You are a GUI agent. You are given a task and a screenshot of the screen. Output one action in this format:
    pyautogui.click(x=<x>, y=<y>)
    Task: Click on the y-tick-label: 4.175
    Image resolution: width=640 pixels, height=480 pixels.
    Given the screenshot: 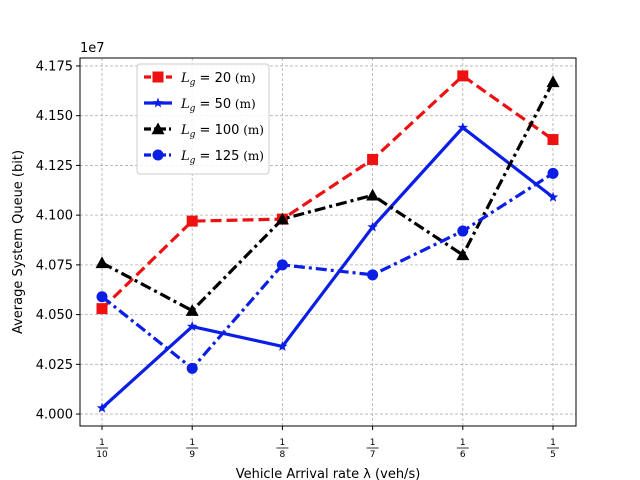 What is the action you would take?
    pyautogui.click(x=54, y=66)
    